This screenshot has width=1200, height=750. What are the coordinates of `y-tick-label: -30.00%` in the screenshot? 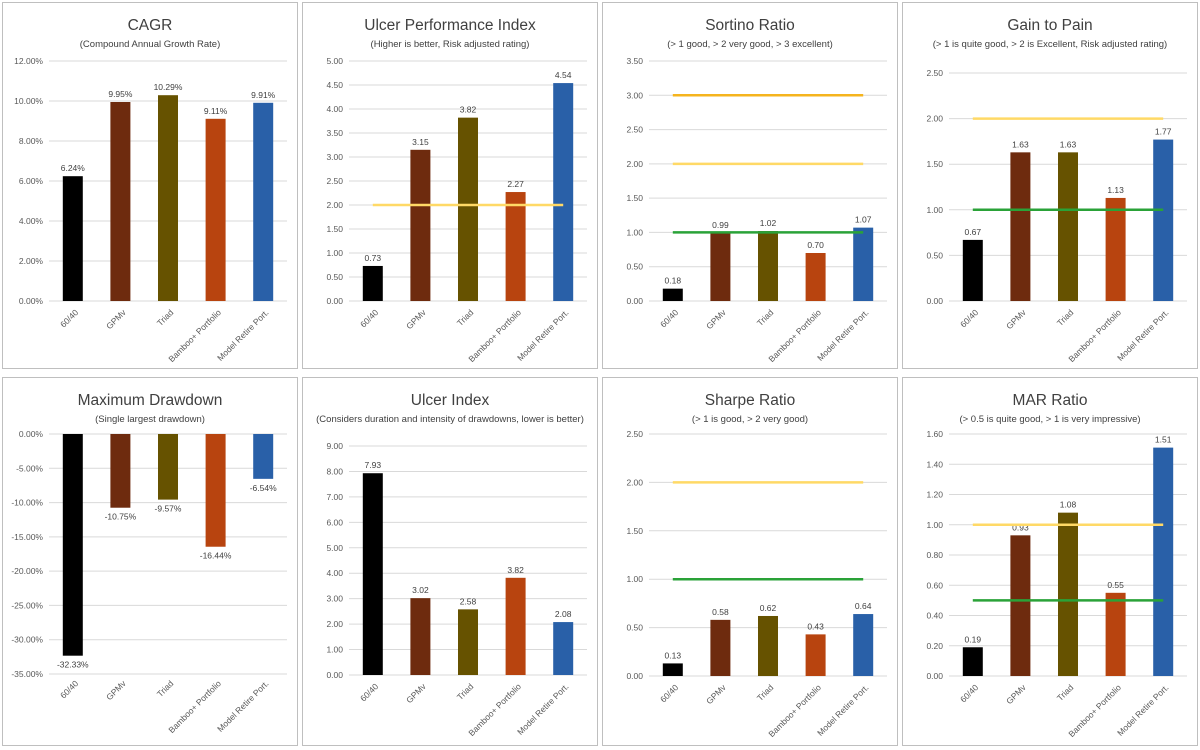 It's located at (27, 640).